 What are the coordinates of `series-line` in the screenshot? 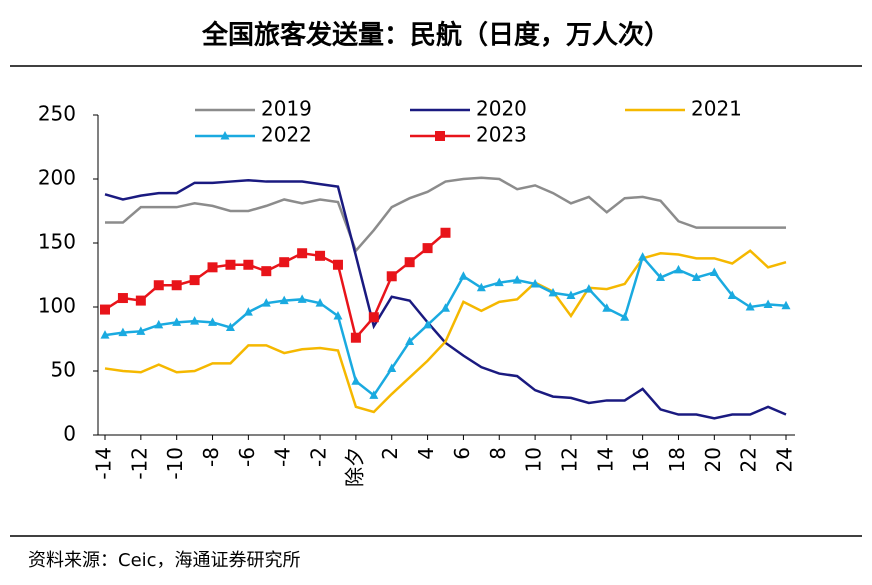 It's located at (445, 215).